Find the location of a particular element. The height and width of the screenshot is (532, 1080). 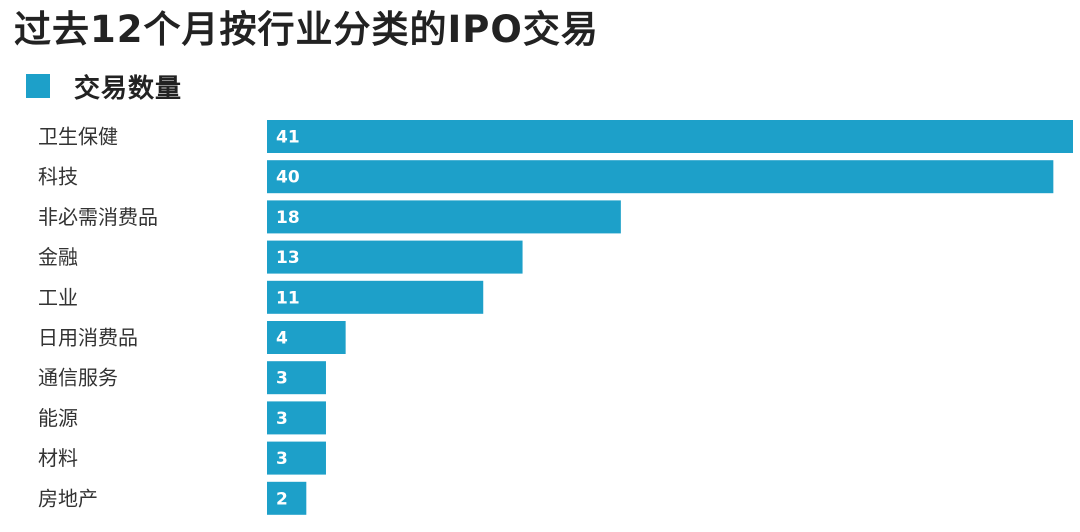

legend-swatch is located at coordinates (38, 86).